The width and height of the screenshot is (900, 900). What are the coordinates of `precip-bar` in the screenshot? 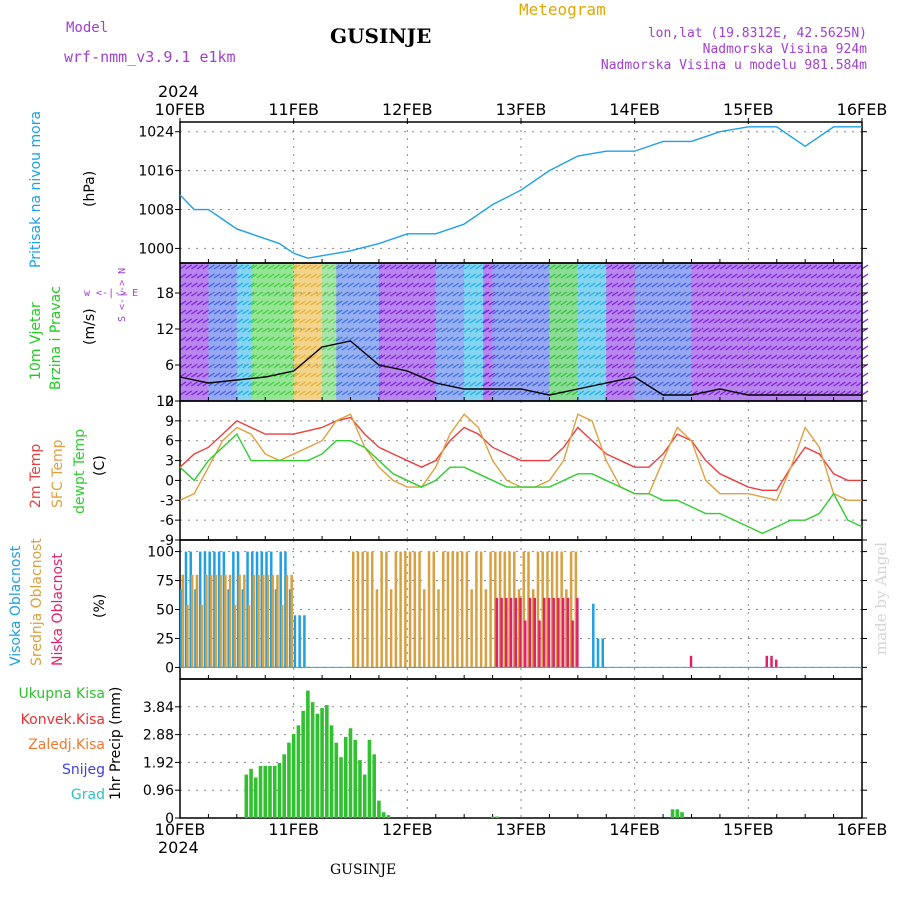 It's located at (672, 813).